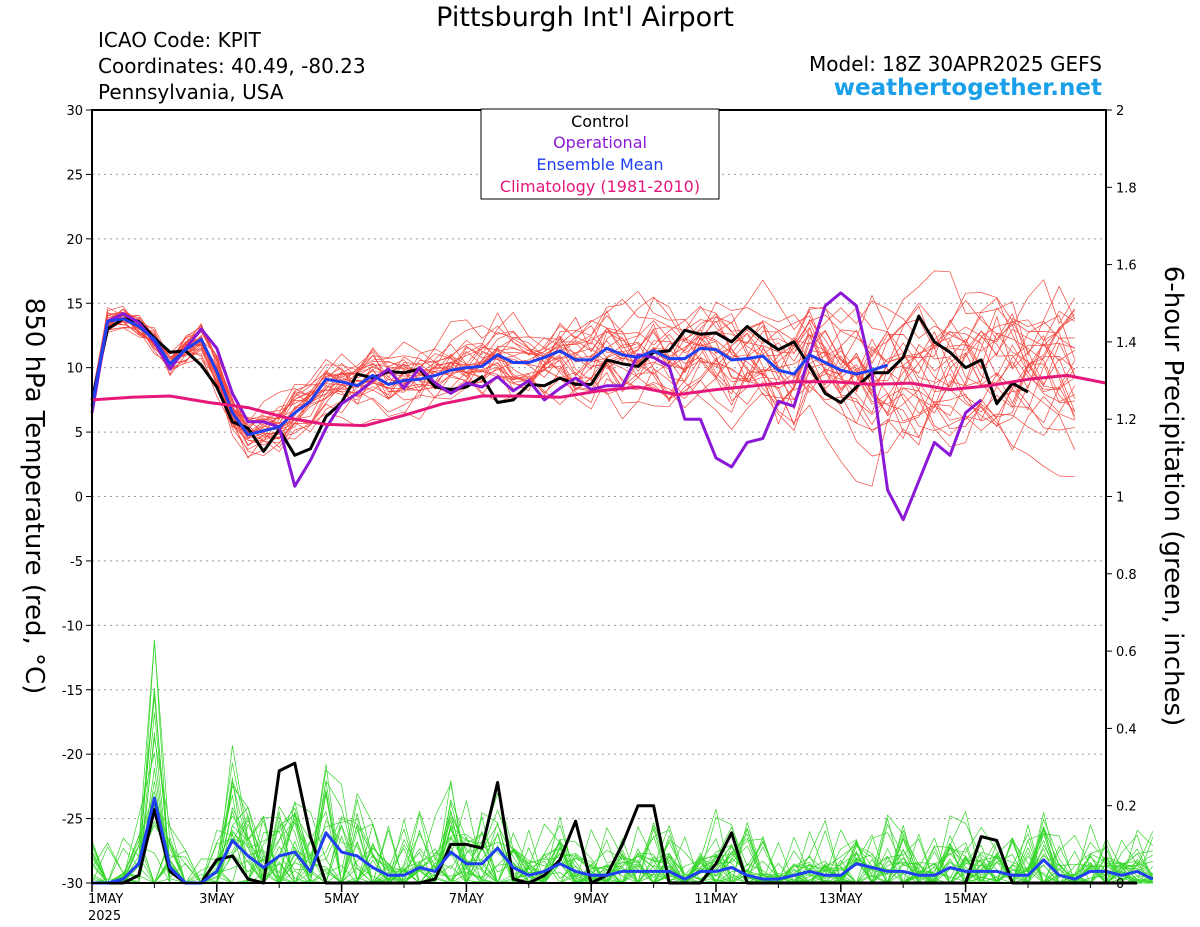  What do you see at coordinates (466, 899) in the screenshot?
I see `x-tick-label: 7MAY` at bounding box center [466, 899].